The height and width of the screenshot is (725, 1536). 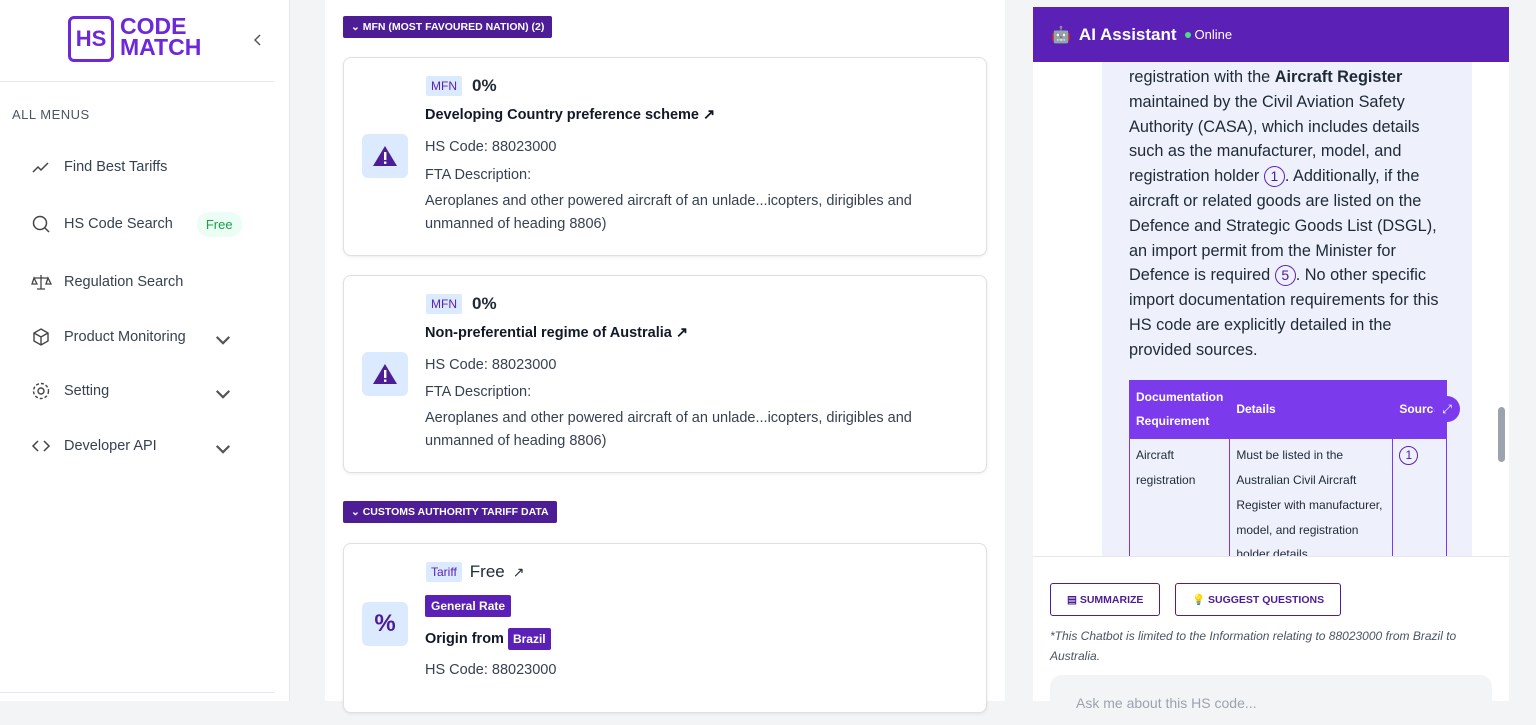 I want to click on card-title: Developing Country preference scheme ↗, so click(x=570, y=115).